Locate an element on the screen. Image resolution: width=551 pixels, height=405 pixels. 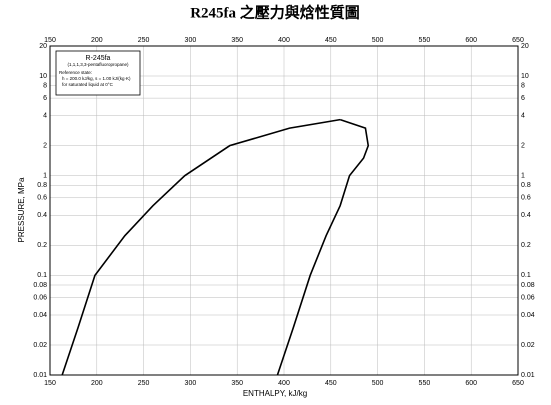
legend-line: Reference state: is located at coordinates (75, 72).